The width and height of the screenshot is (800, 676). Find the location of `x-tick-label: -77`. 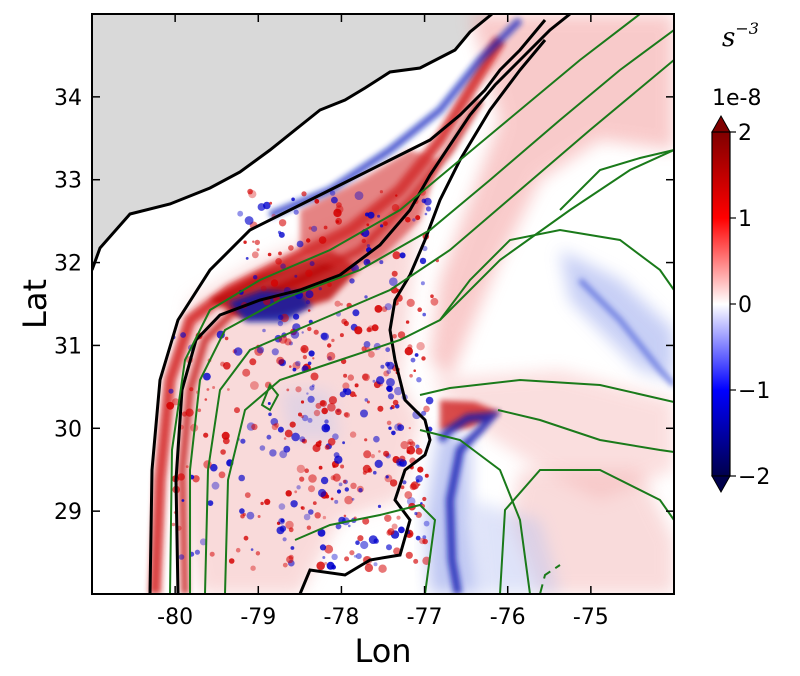

x-tick-label: -77 is located at coordinates (425, 617).